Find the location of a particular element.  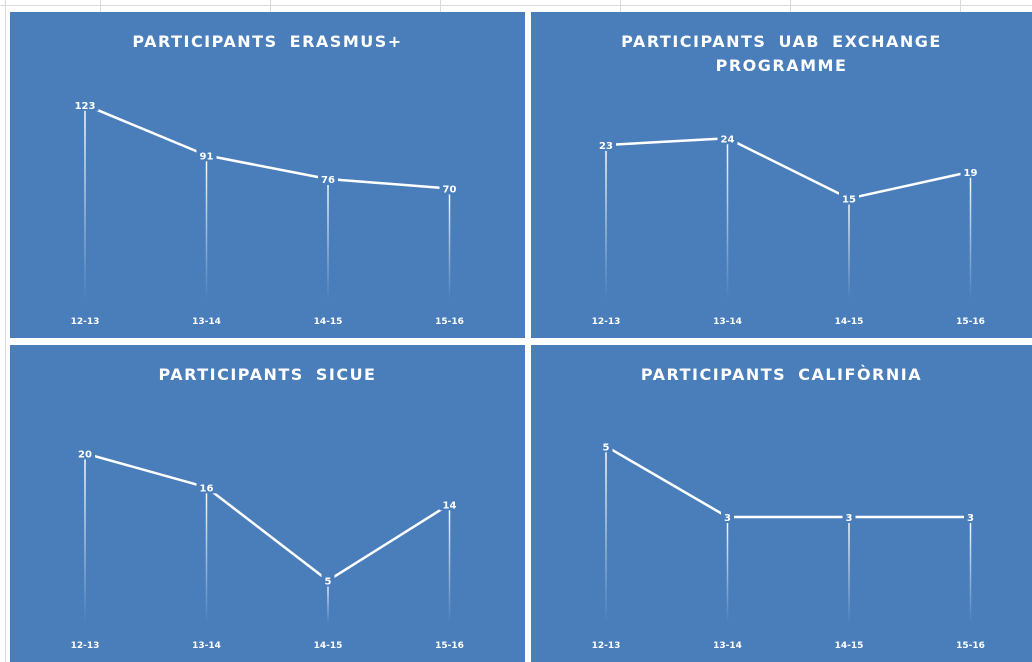

data-label: 15 is located at coordinates (849, 200).